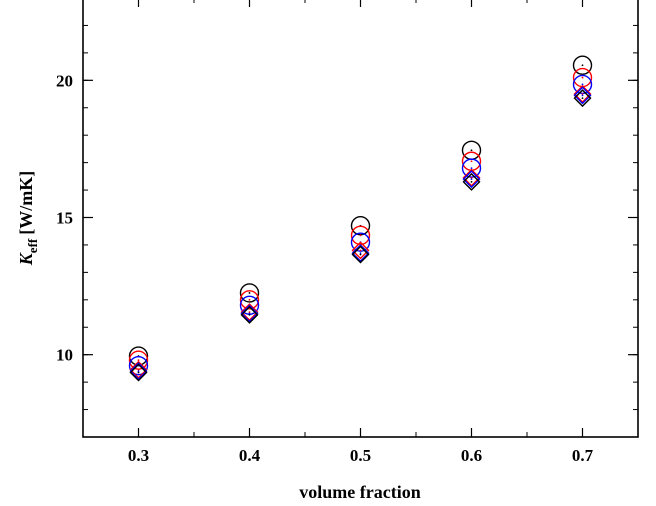 This screenshot has width=656, height=506. What do you see at coordinates (26, 258) in the screenshot?
I see `y-axis-symbol: K` at bounding box center [26, 258].